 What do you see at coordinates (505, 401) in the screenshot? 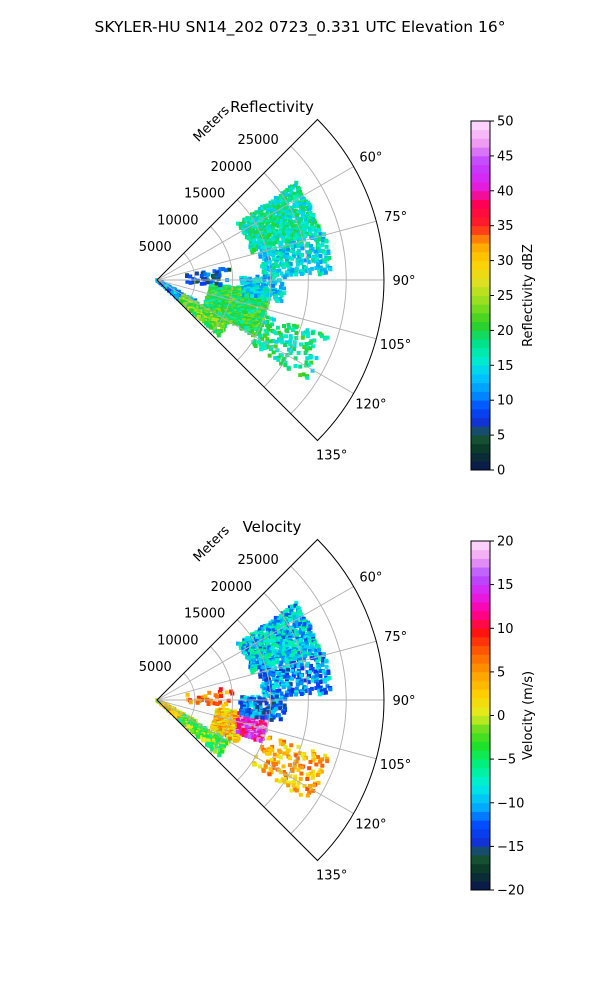
I see `colorbar-tick-label: 10` at bounding box center [505, 401].